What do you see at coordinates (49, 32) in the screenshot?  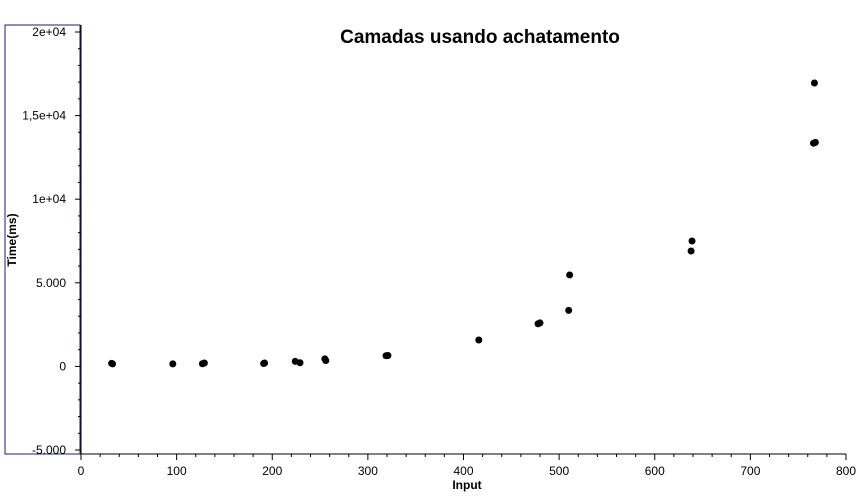 I see `y-tick-label: 2e+04` at bounding box center [49, 32].